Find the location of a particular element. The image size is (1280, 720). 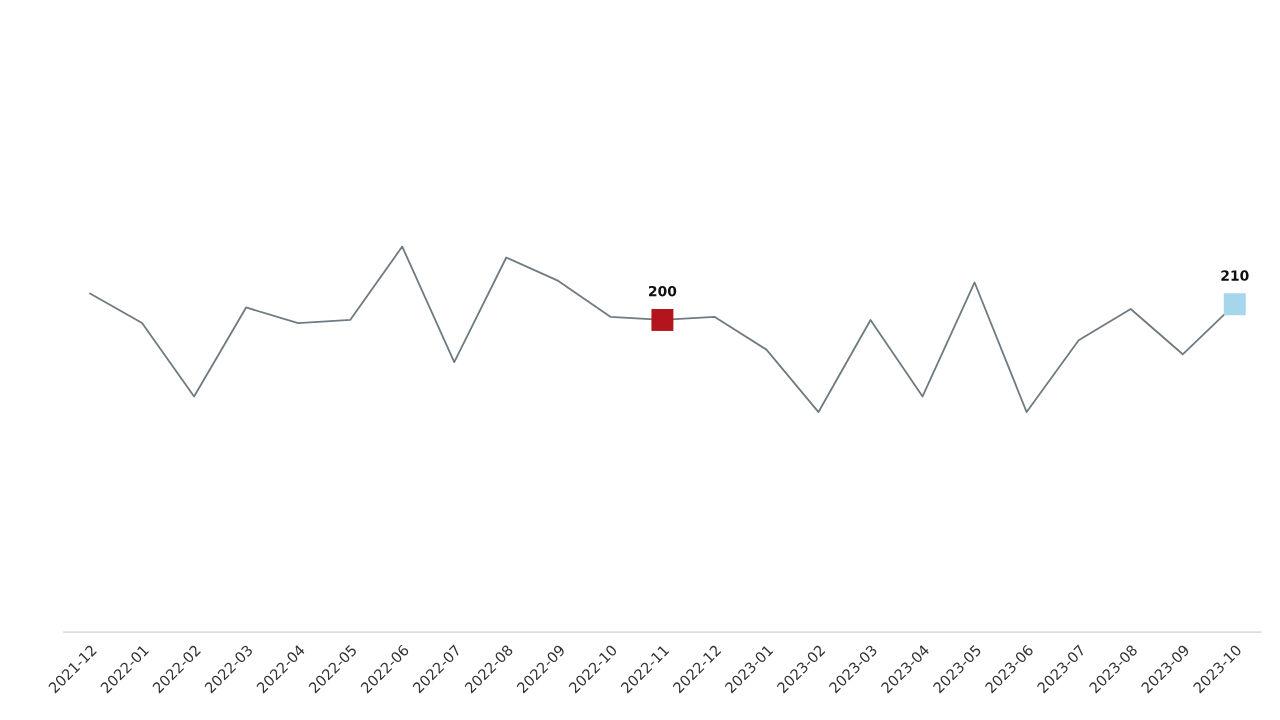

data-label: 210 is located at coordinates (1235, 275).